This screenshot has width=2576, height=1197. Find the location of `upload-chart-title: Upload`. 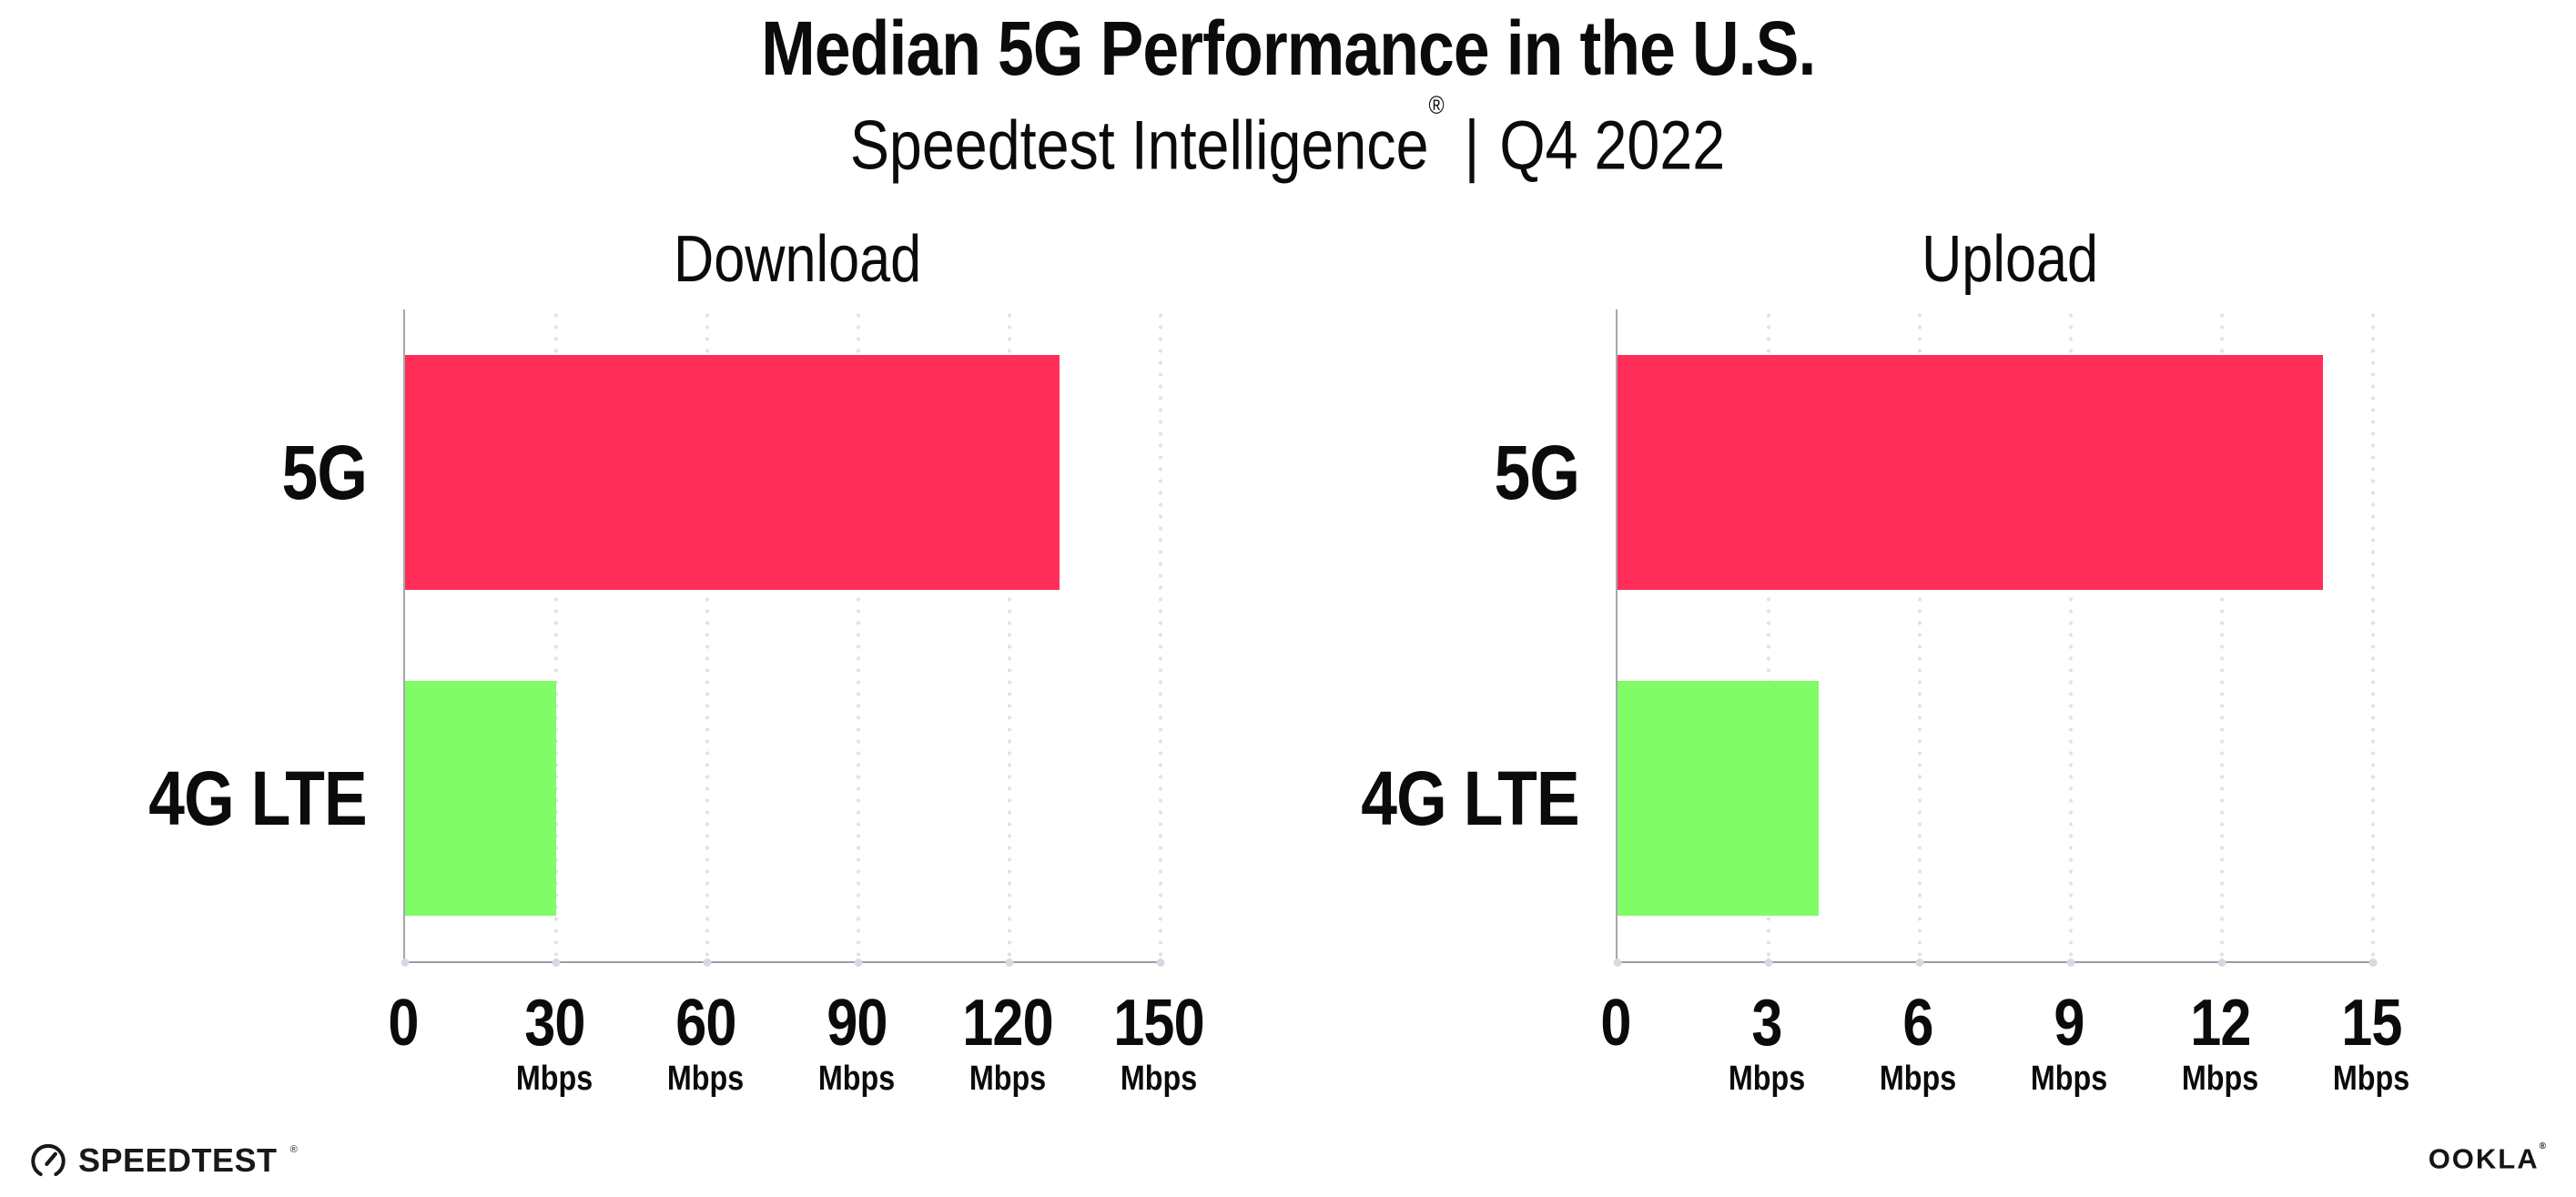

upload-chart-title: Upload is located at coordinates (2010, 259).